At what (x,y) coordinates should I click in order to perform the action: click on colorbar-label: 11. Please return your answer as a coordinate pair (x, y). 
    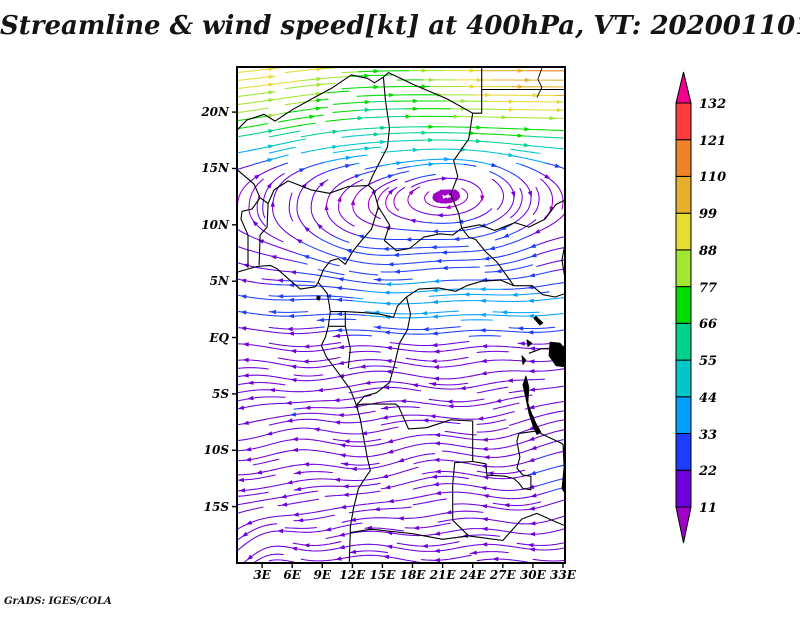
    Looking at the image, I should click on (708, 508).